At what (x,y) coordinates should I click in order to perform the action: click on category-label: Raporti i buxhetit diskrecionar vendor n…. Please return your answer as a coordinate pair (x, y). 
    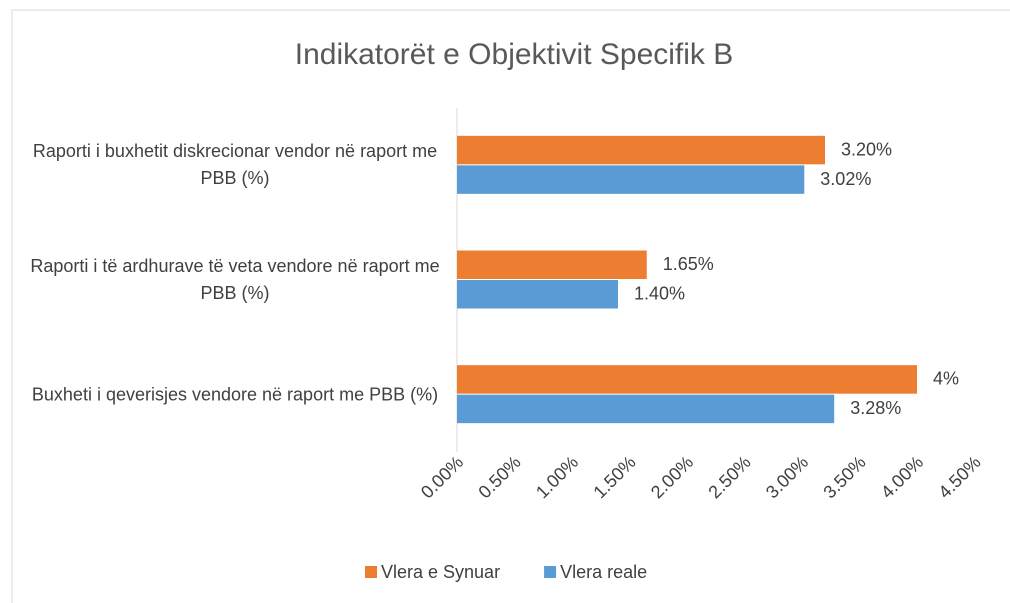
    Looking at the image, I should click on (235, 165).